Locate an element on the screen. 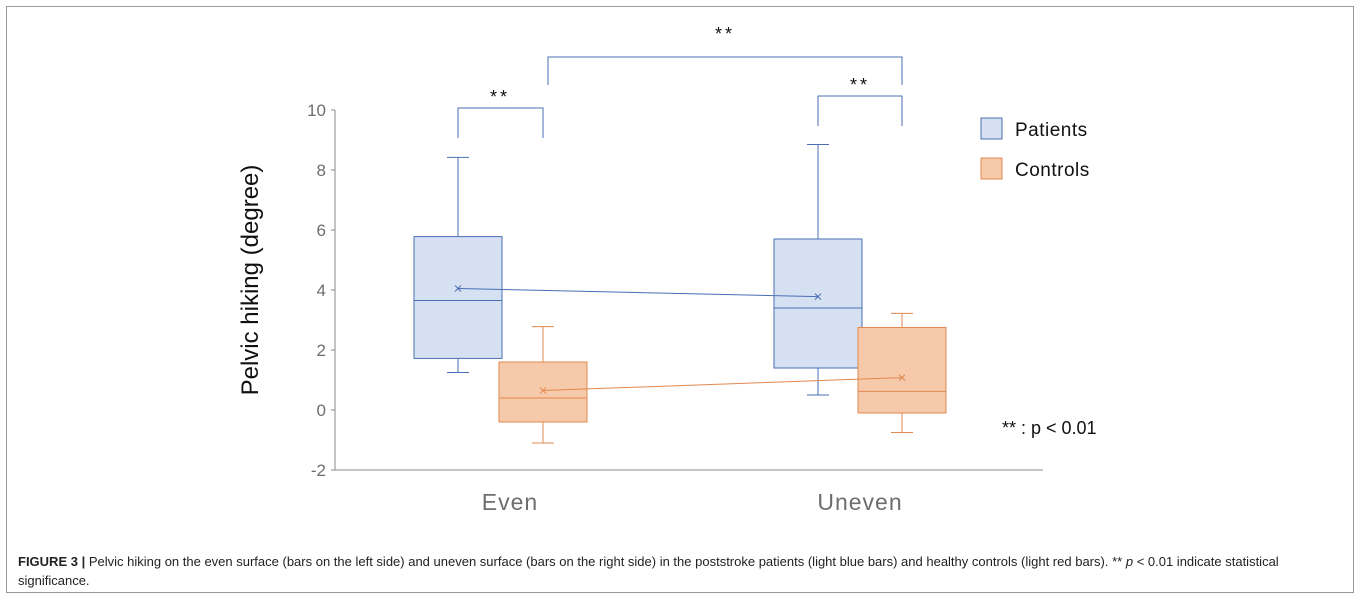 The width and height of the screenshot is (1360, 601). y-axis-label: Pelvic hiking (degree) is located at coordinates (250, 280).